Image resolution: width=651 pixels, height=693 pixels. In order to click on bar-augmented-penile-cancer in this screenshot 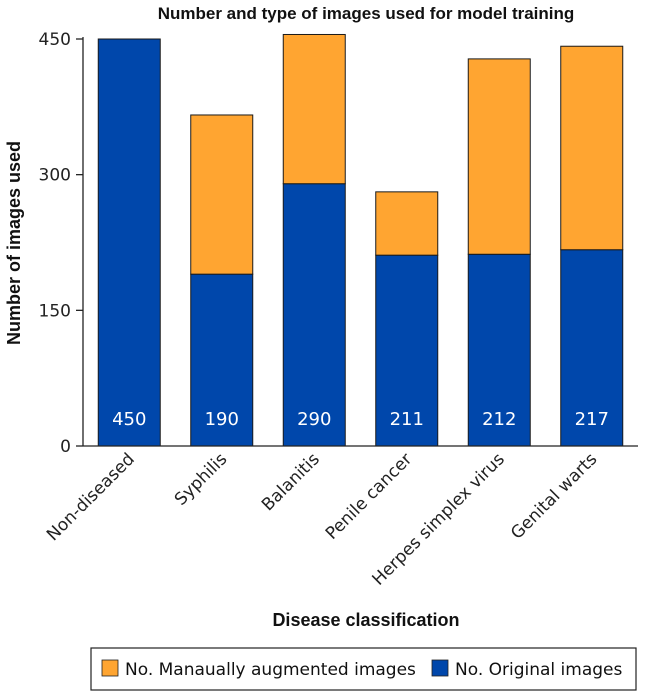, I will do `click(407, 223)`.